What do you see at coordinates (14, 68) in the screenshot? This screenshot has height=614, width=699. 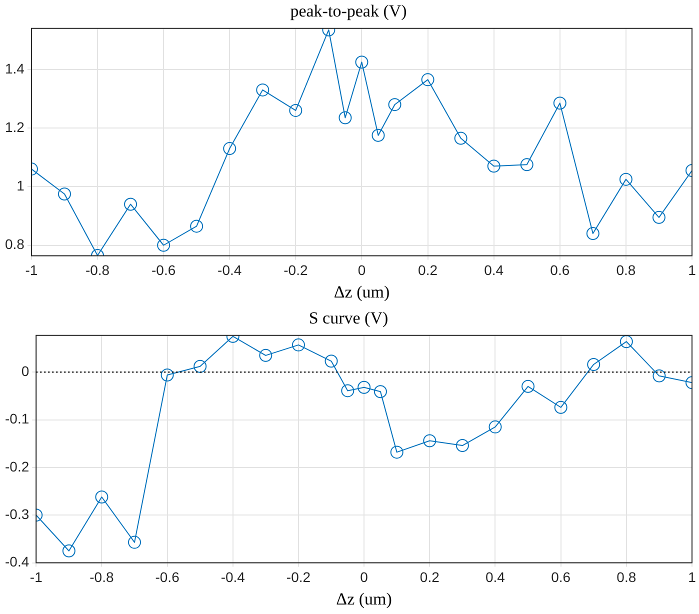 I see `y-tick-label: 1.4` at bounding box center [14, 68].